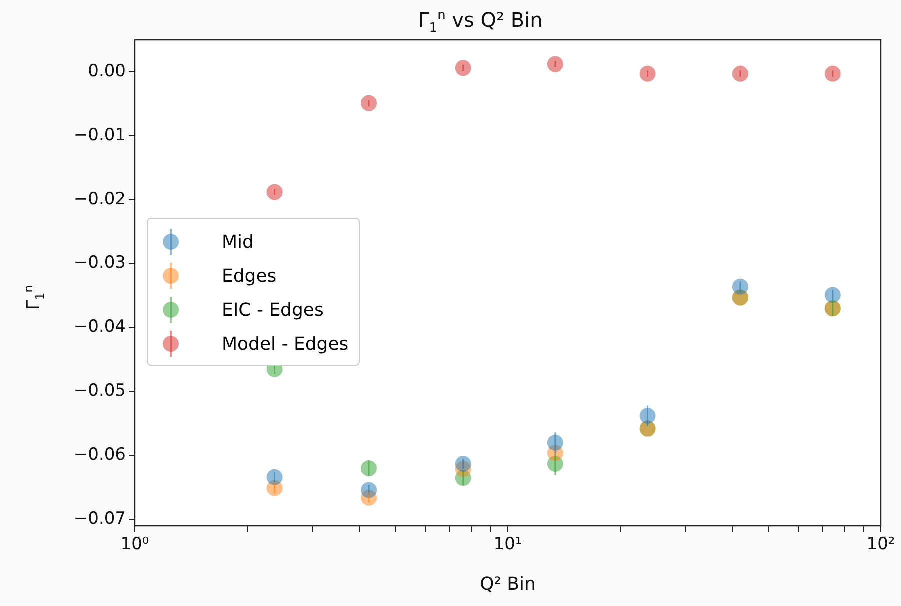 This screenshot has height=606, width=901. Describe the element at coordinates (100, 519) in the screenshot. I see `y-tick-label: −0.07` at that location.